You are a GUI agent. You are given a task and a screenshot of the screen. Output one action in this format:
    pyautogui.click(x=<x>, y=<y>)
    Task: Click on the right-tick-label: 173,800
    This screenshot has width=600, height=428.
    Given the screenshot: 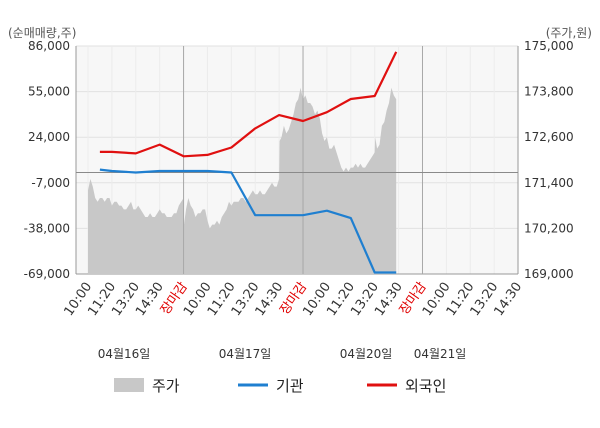 What is the action you would take?
    pyautogui.click(x=549, y=92)
    